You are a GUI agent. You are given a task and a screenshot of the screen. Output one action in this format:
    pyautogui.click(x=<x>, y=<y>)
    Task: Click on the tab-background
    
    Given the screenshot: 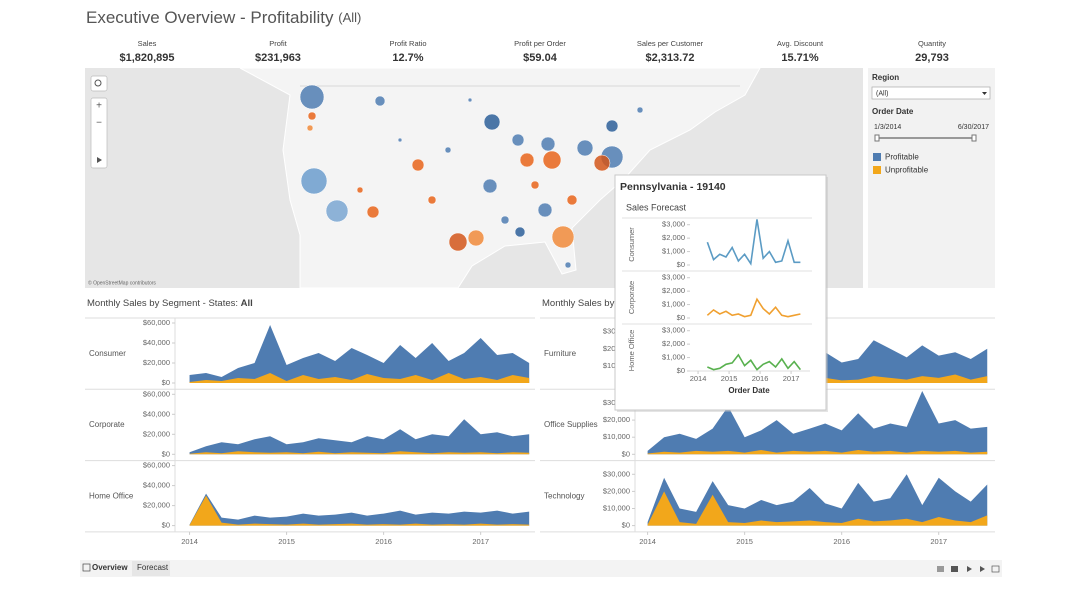 What is the action you would take?
    pyautogui.click(x=151, y=568)
    